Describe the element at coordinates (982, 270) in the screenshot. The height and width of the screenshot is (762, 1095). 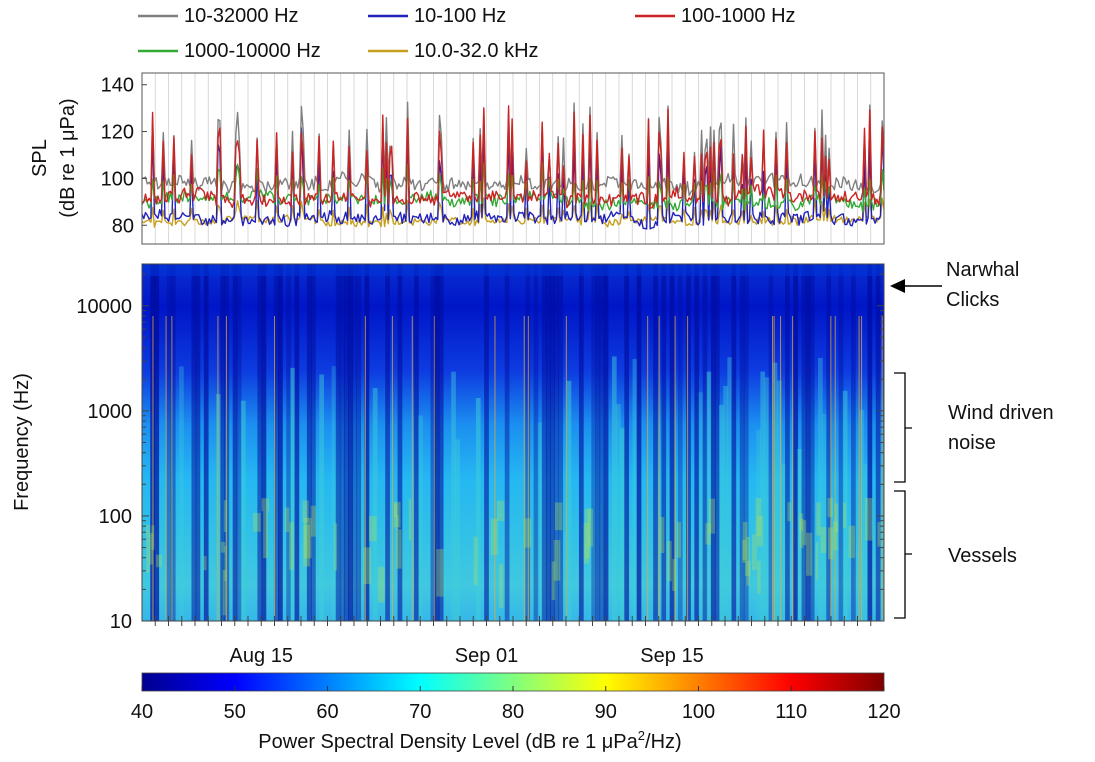
I see `narwhal-label-line1: Narwhal` at that location.